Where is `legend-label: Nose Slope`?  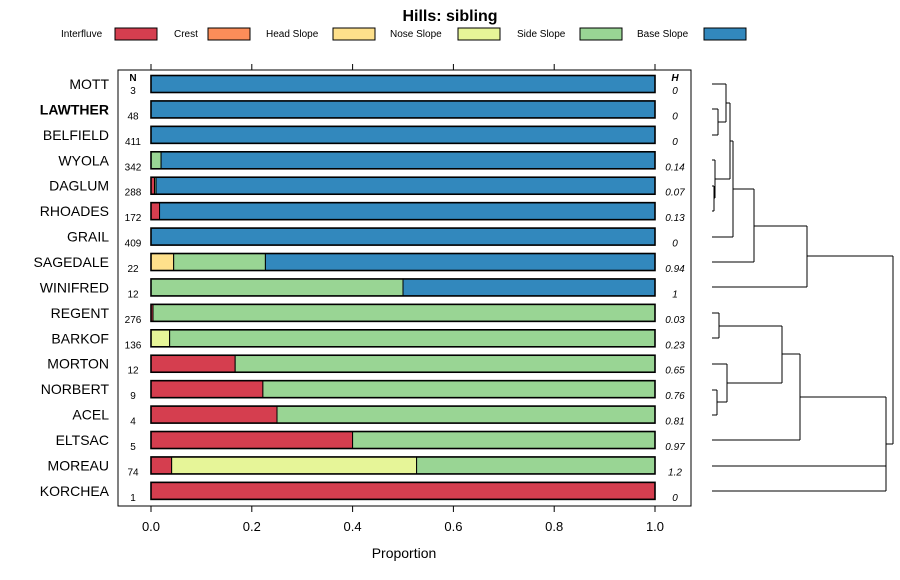
legend-label: Nose Slope is located at coordinates (416, 34).